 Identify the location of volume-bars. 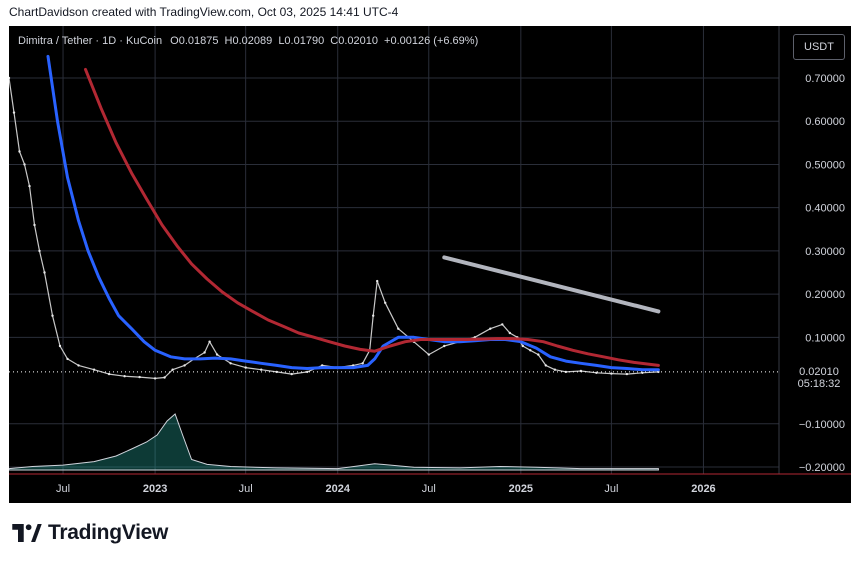
(334, 442).